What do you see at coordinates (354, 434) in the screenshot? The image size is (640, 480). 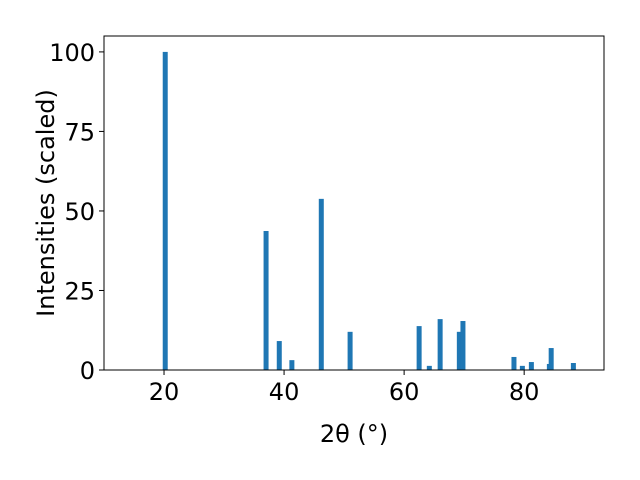 I see `x-axis-label: 2θ (°)` at bounding box center [354, 434].